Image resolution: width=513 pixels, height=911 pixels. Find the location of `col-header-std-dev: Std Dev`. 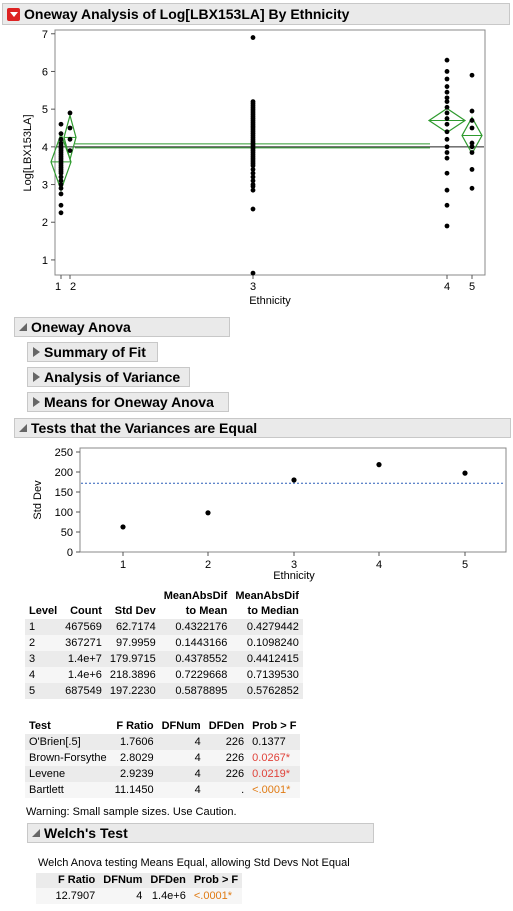

col-header-std-dev: Std Dev is located at coordinates (135, 611).